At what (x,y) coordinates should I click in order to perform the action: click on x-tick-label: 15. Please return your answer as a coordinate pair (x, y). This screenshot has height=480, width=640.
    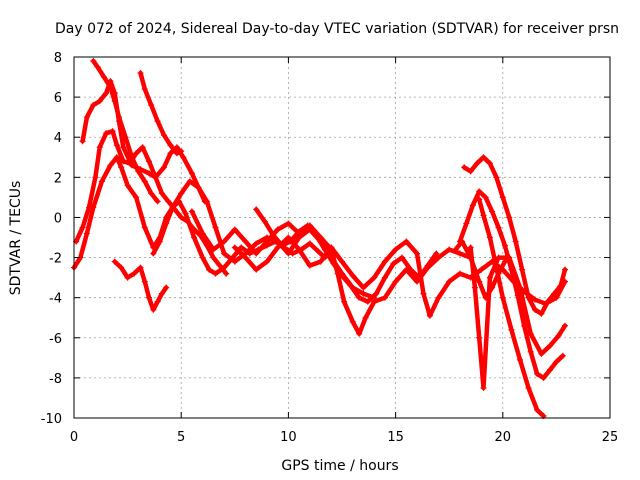
    Looking at the image, I should click on (395, 437).